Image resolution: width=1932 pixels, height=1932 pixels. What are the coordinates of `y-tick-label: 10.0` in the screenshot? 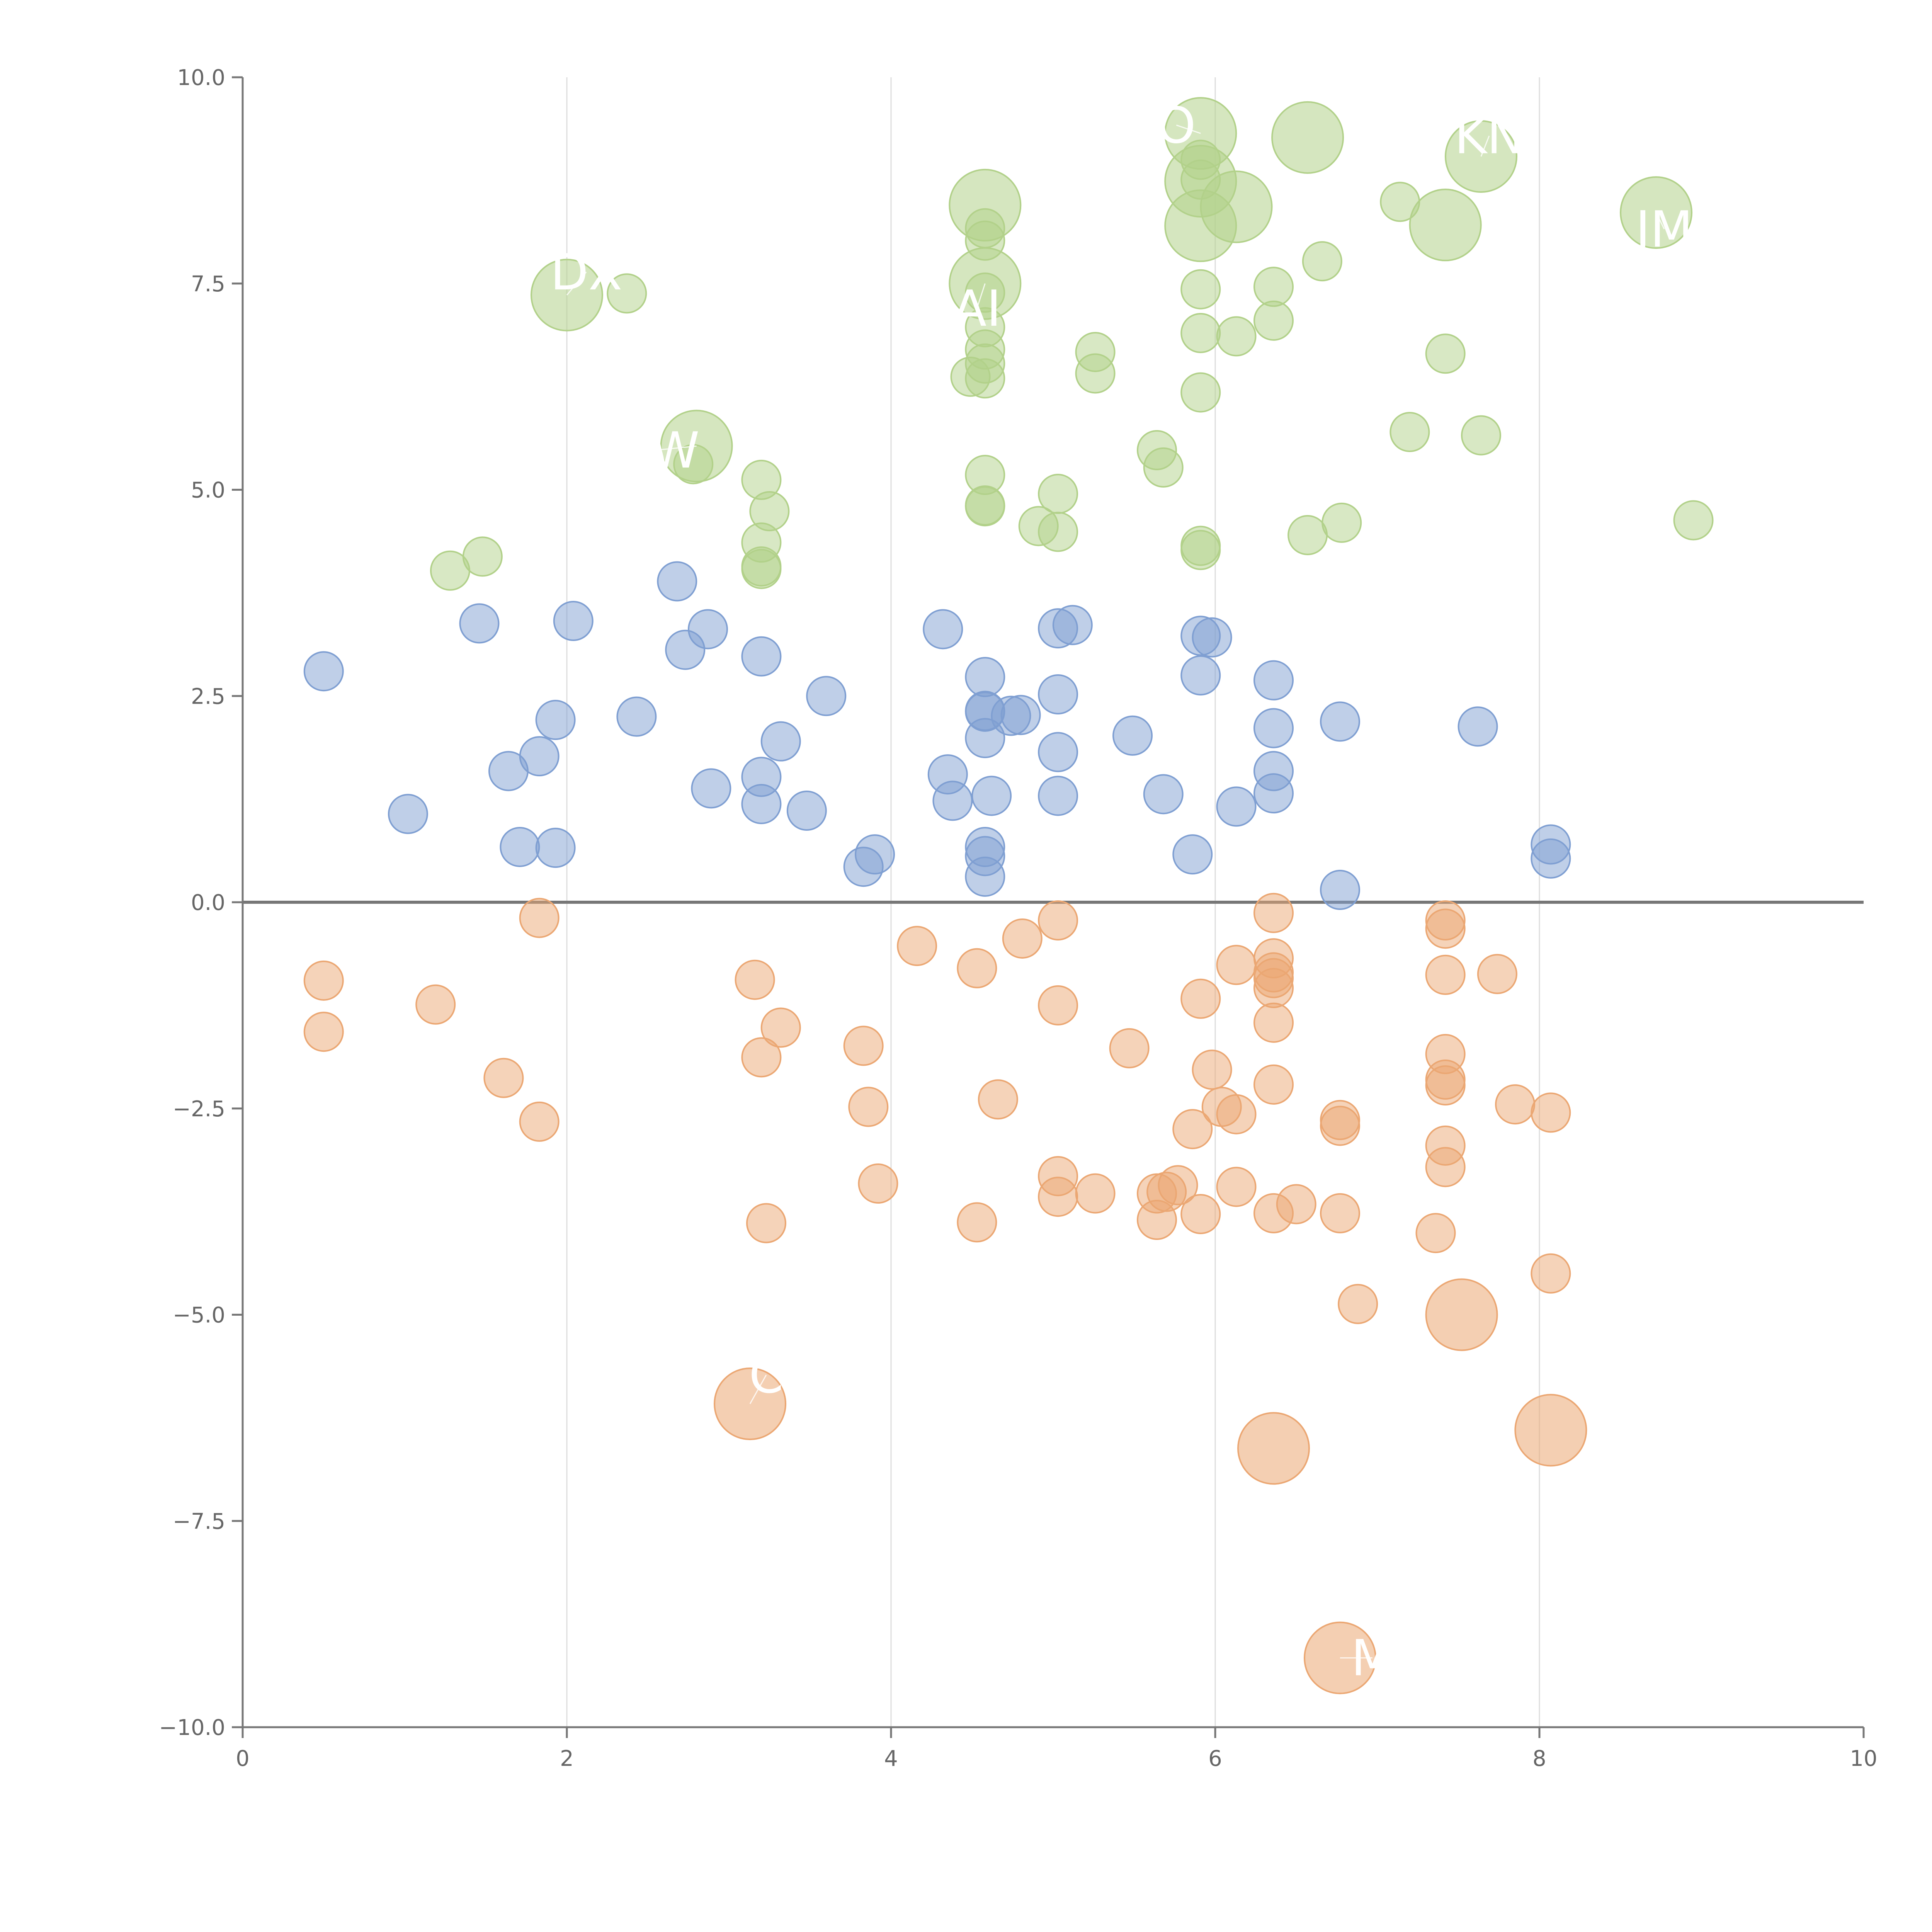 It's located at (201, 78).